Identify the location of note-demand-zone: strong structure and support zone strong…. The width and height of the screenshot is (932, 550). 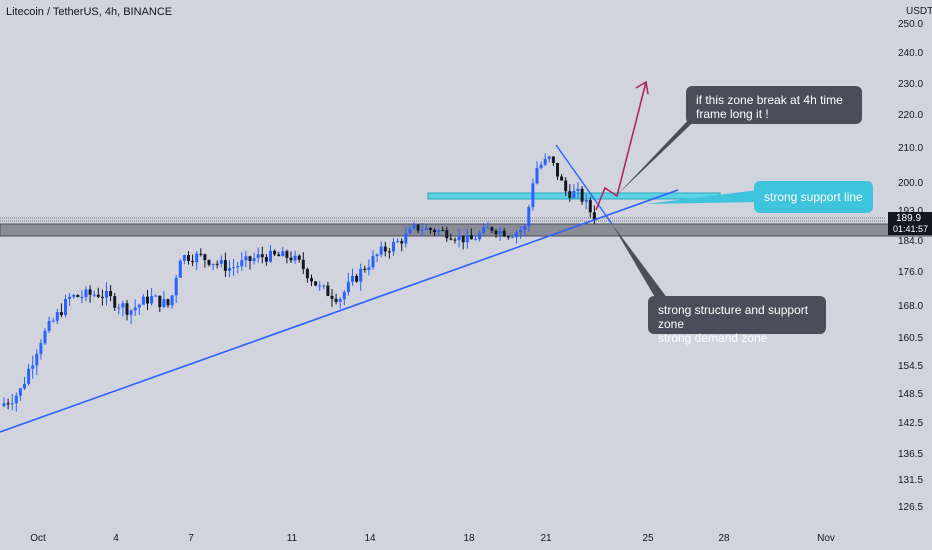
(737, 320).